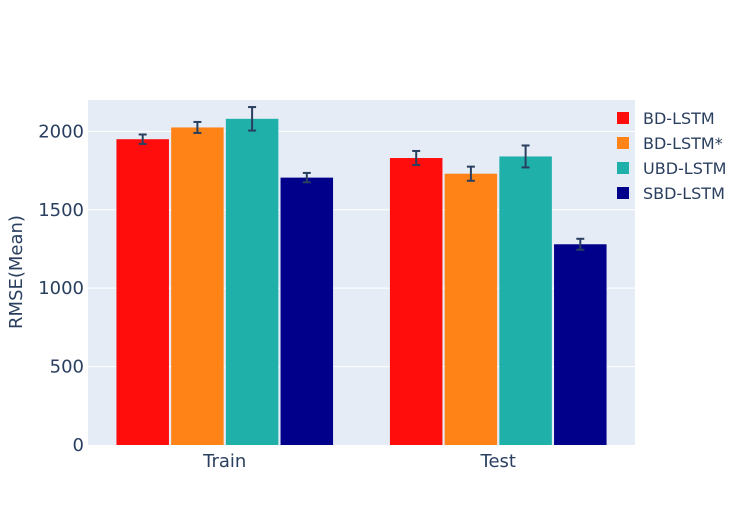 The image size is (750, 525). I want to click on legend-label: BD-LSTM*, so click(683, 143).